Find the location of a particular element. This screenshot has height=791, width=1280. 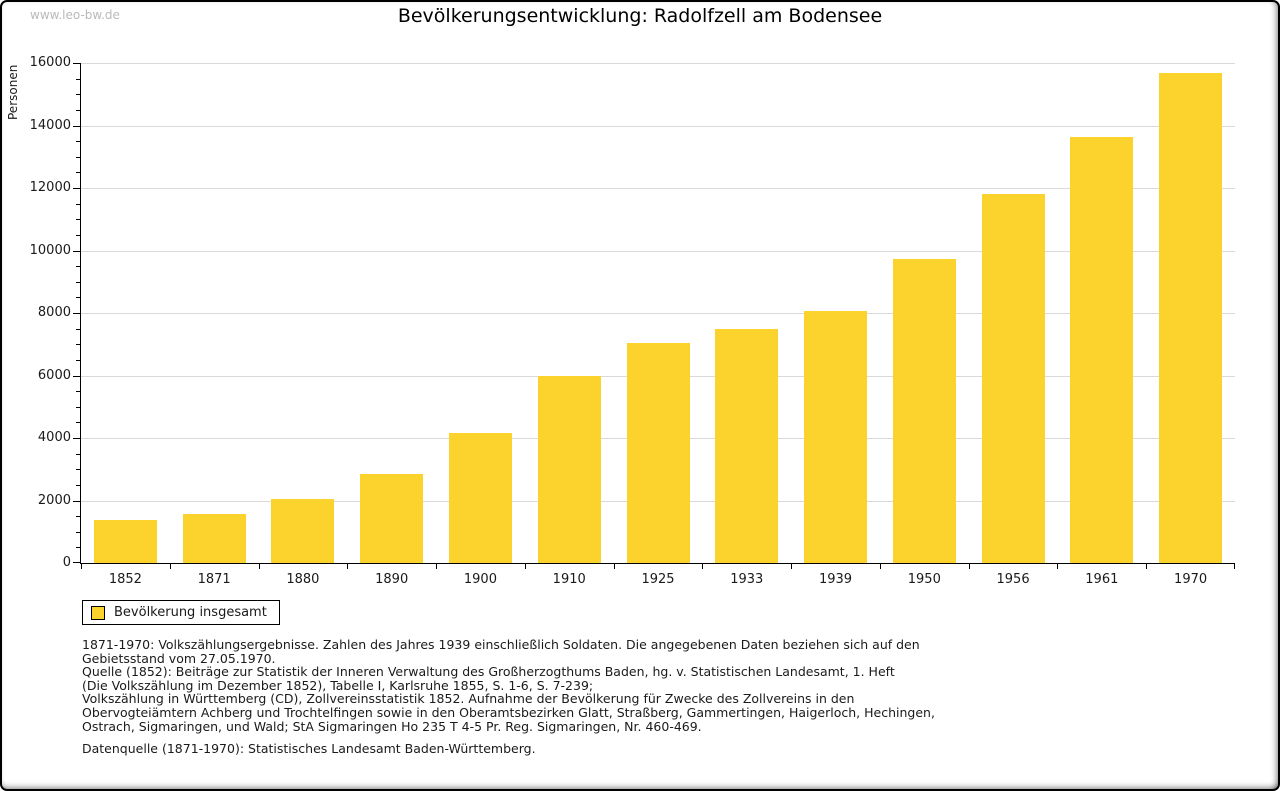

footnote-line: Gebietsstand vom 27.05.1970. is located at coordinates (179, 658).